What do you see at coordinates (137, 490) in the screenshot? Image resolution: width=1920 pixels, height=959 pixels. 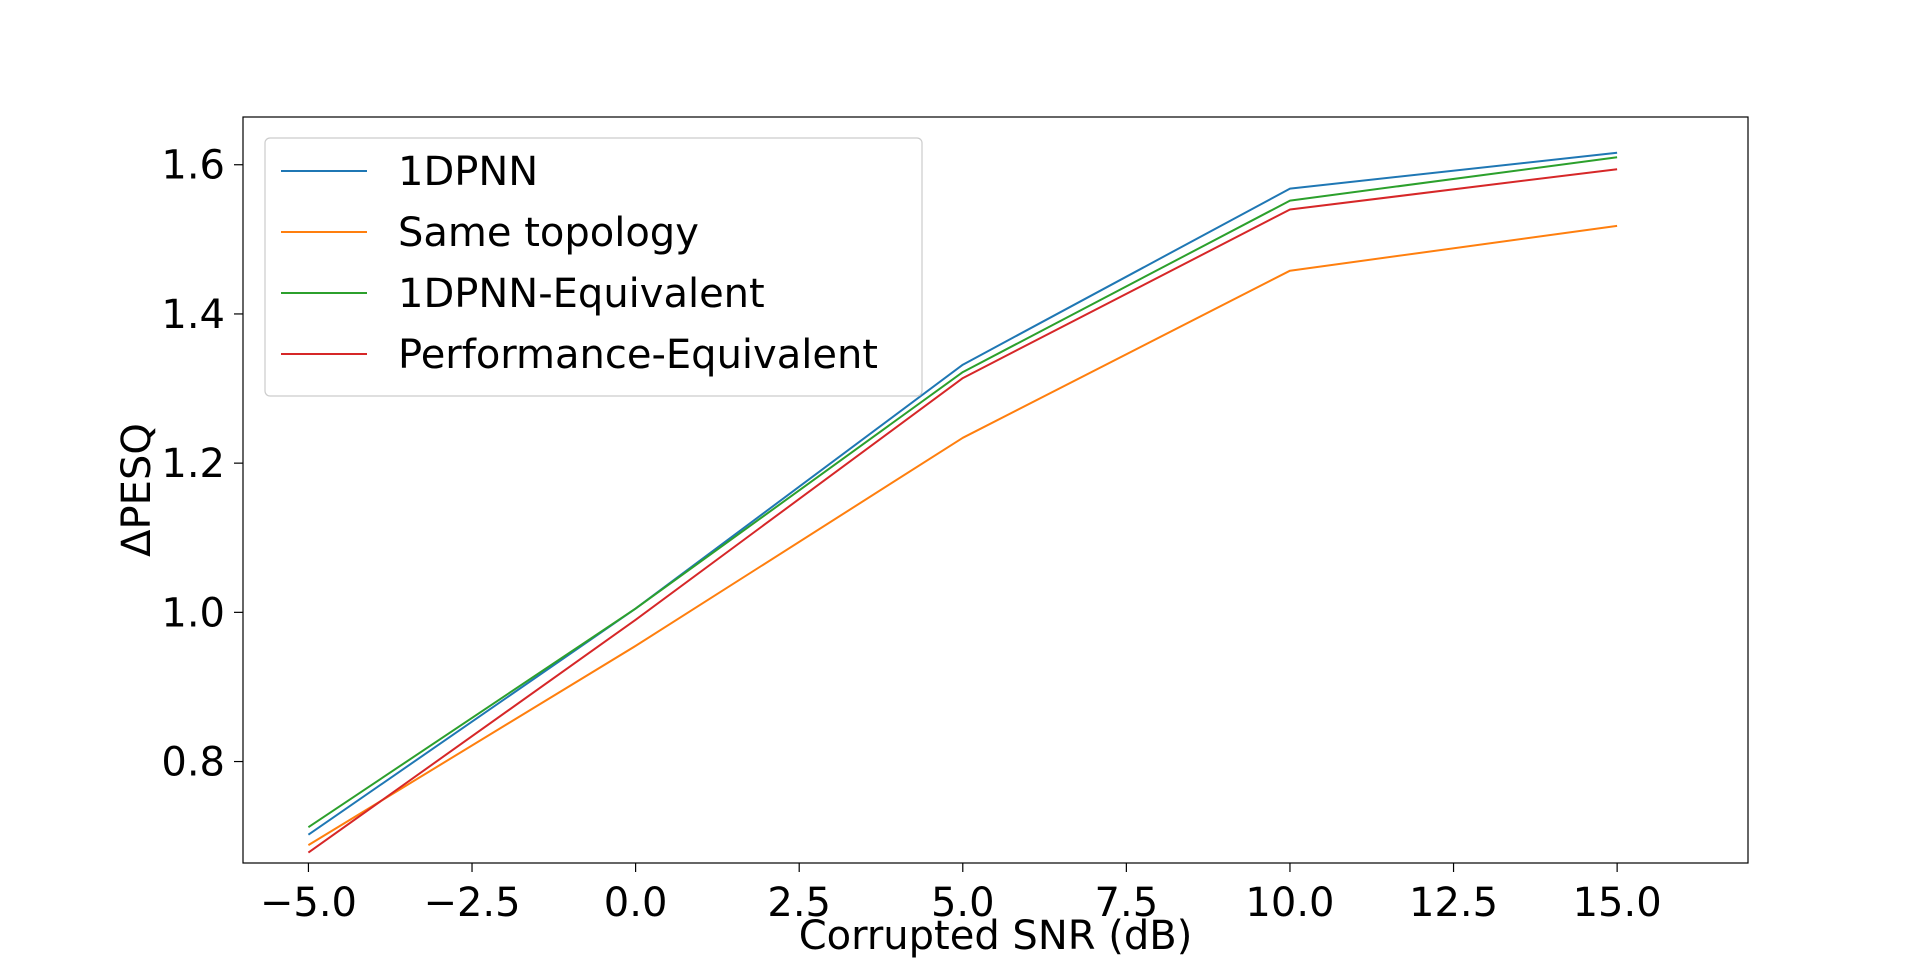 I see `y-axis-title: ΔPESQ` at bounding box center [137, 490].